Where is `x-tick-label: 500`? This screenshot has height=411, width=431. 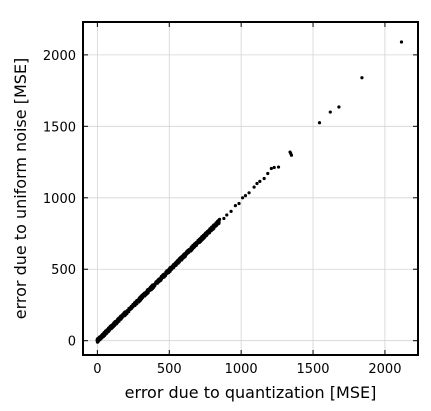 x-tick-label: 500 is located at coordinates (169, 369).